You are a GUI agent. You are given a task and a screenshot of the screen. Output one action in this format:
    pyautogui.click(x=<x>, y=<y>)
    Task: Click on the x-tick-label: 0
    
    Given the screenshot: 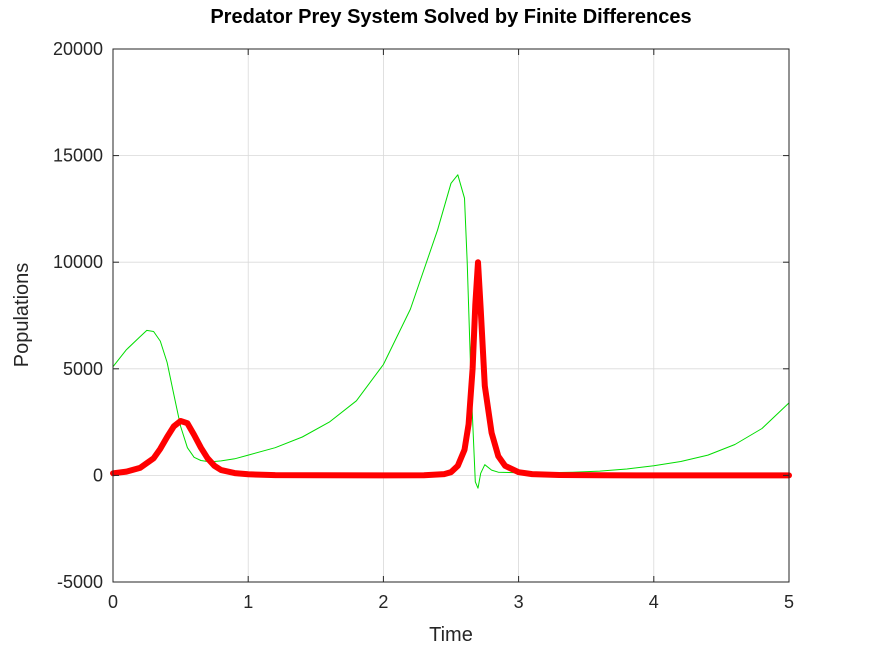 What is the action you would take?
    pyautogui.click(x=113, y=602)
    